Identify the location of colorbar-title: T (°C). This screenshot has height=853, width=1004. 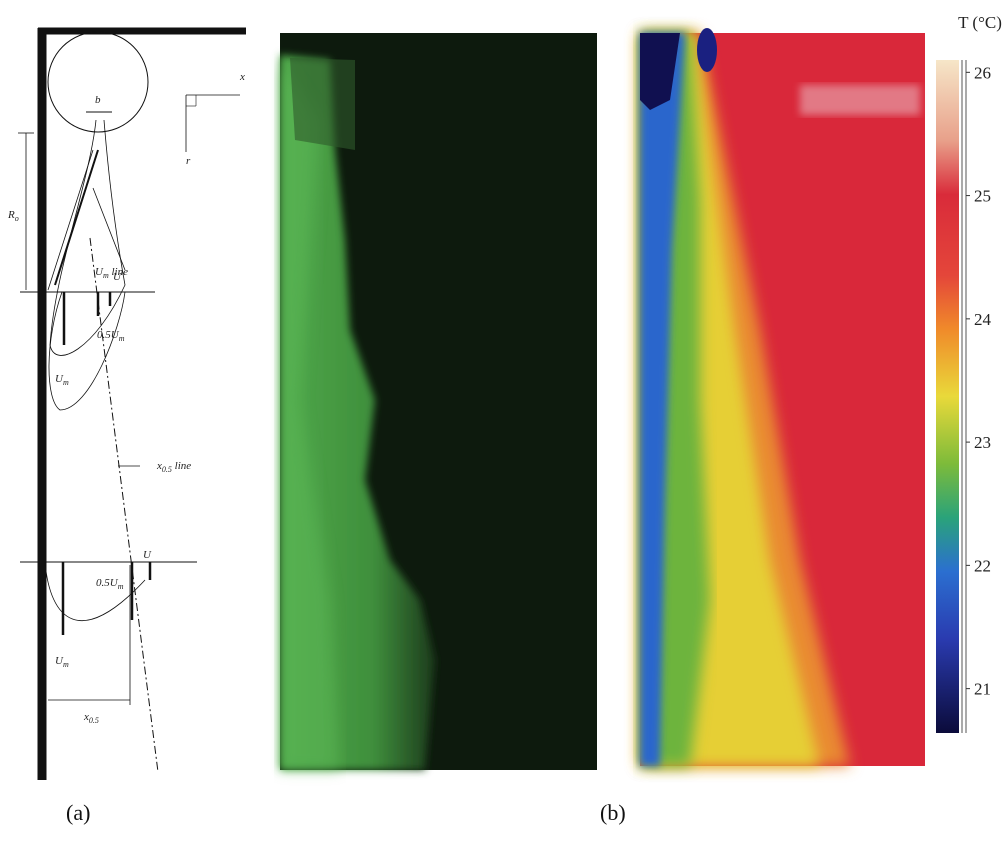
(980, 22).